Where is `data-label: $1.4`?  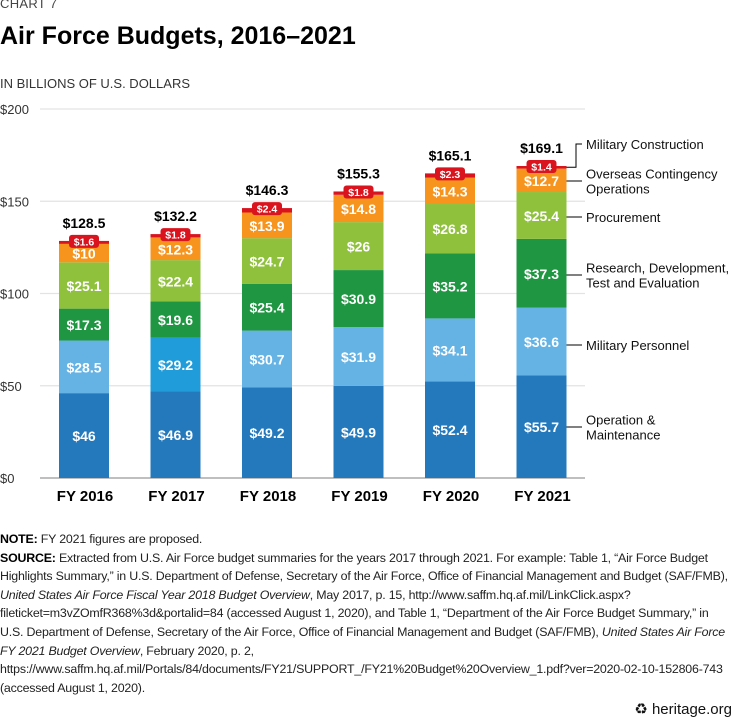 data-label: $1.4 is located at coordinates (541, 168).